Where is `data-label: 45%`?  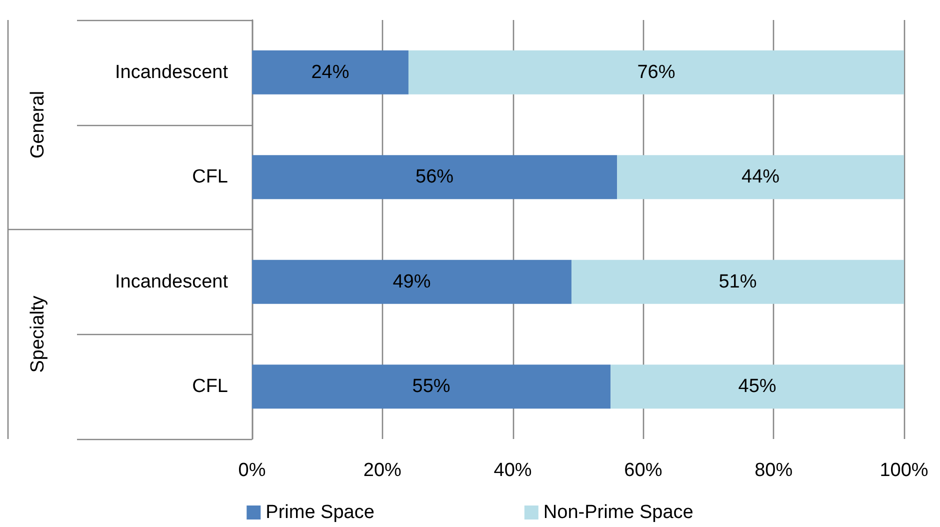
data-label: 45% is located at coordinates (757, 387).